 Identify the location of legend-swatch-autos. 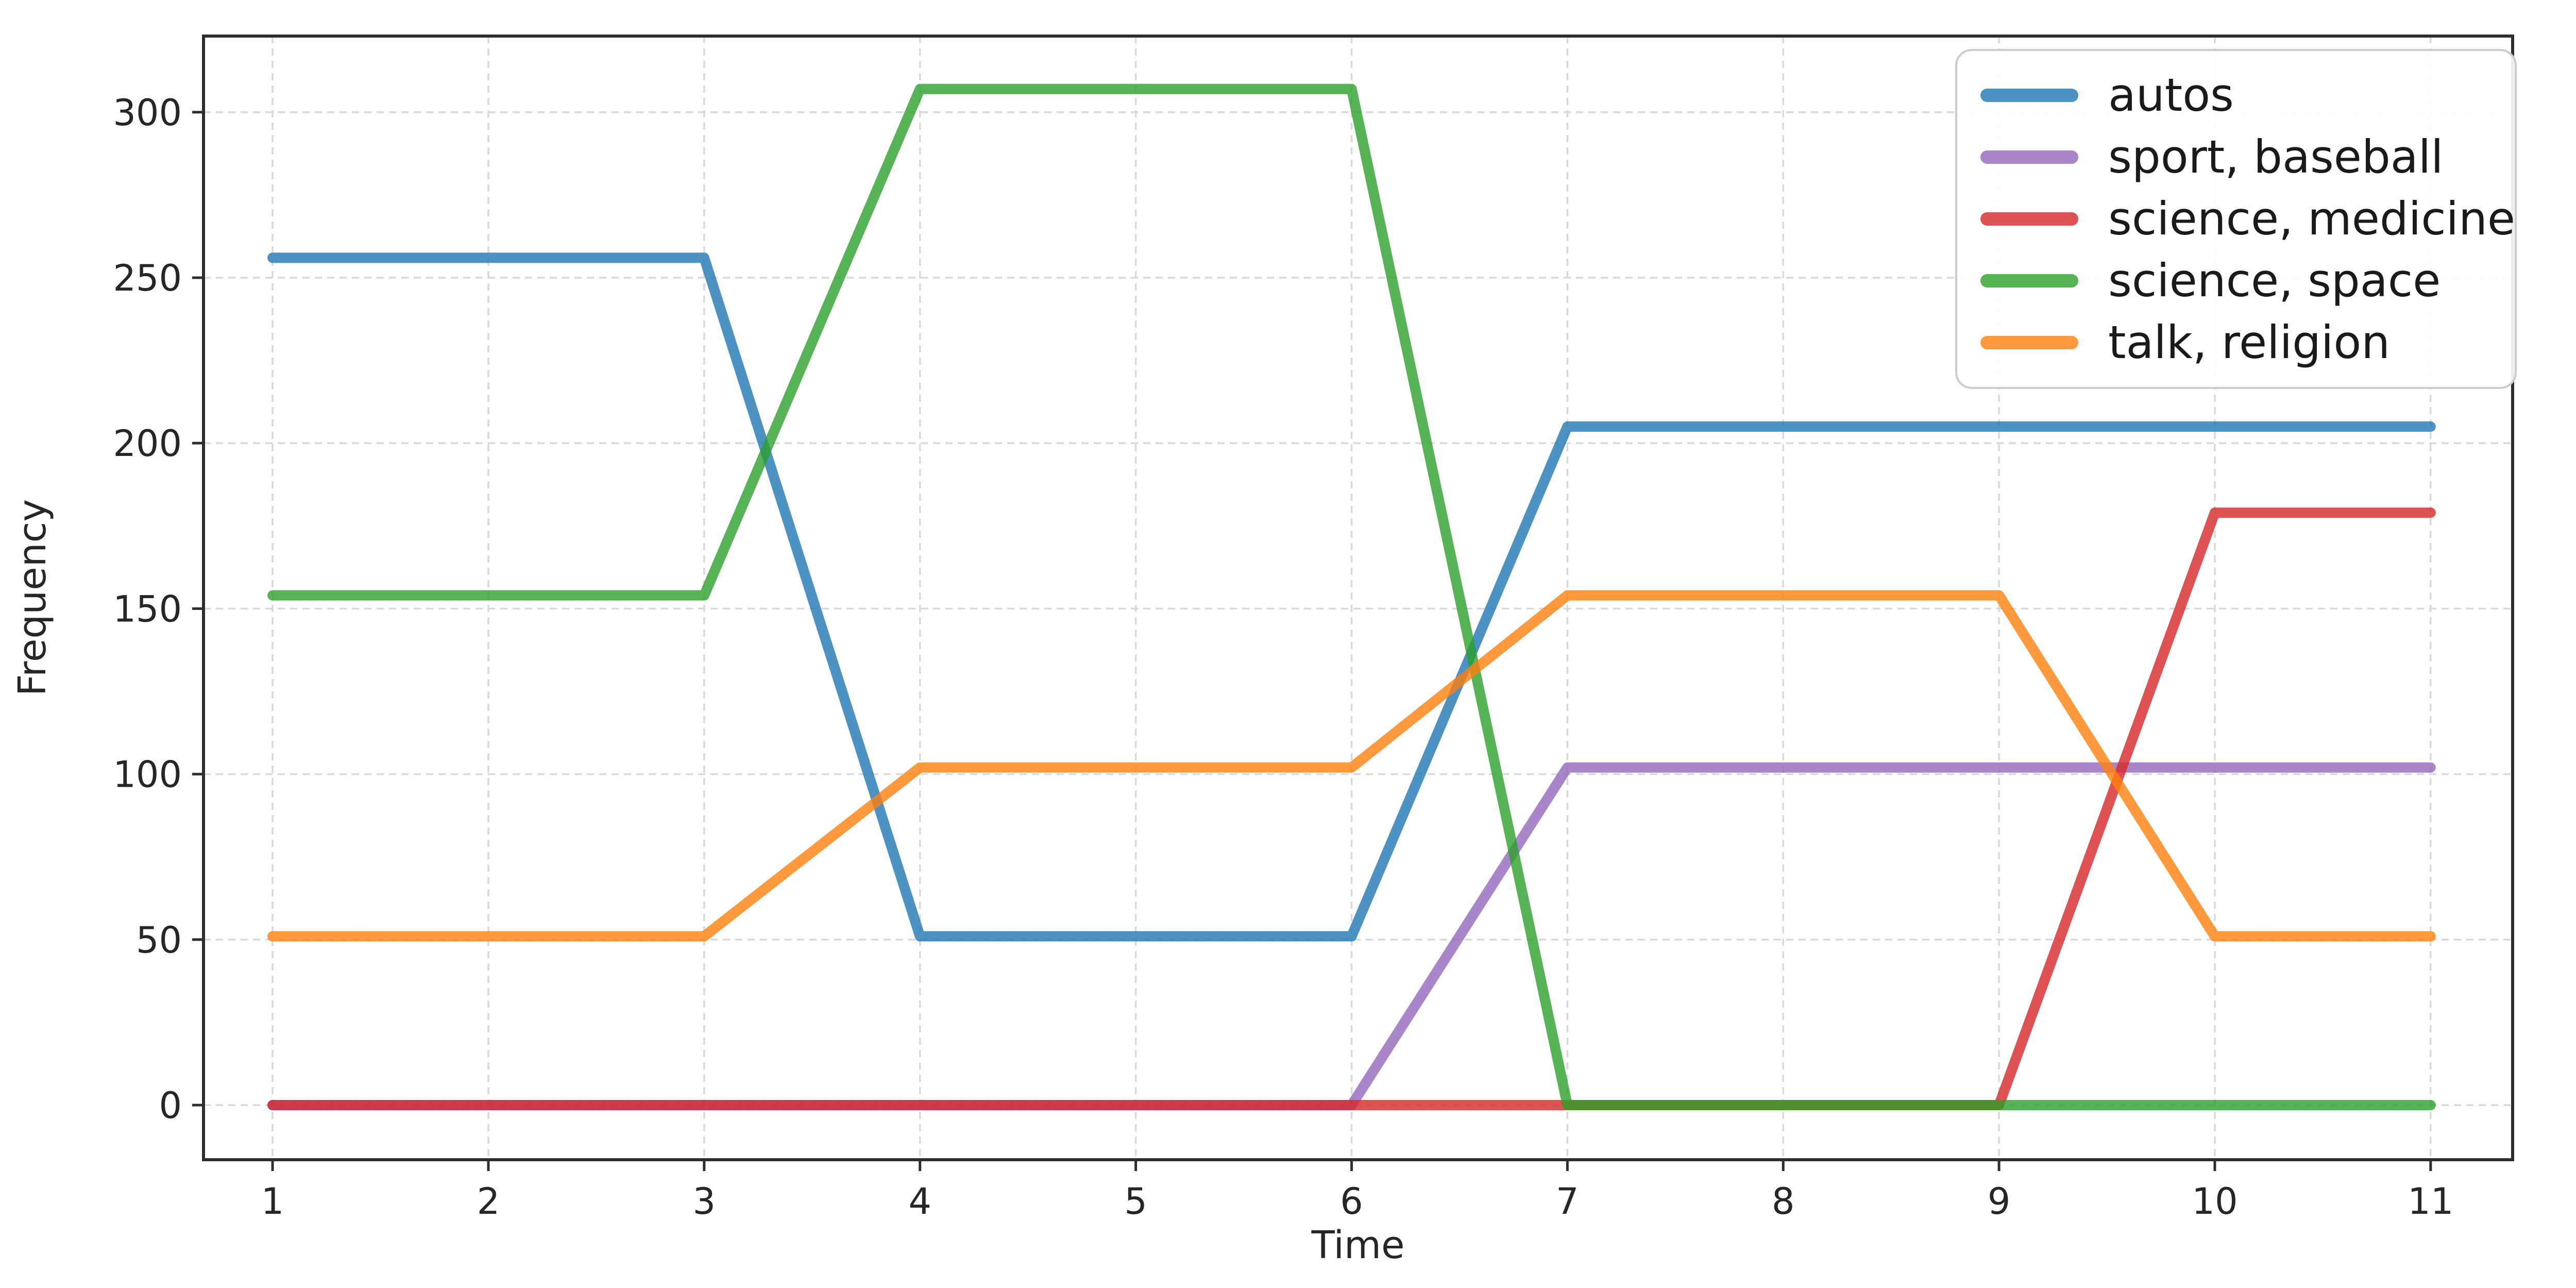
(2029, 95).